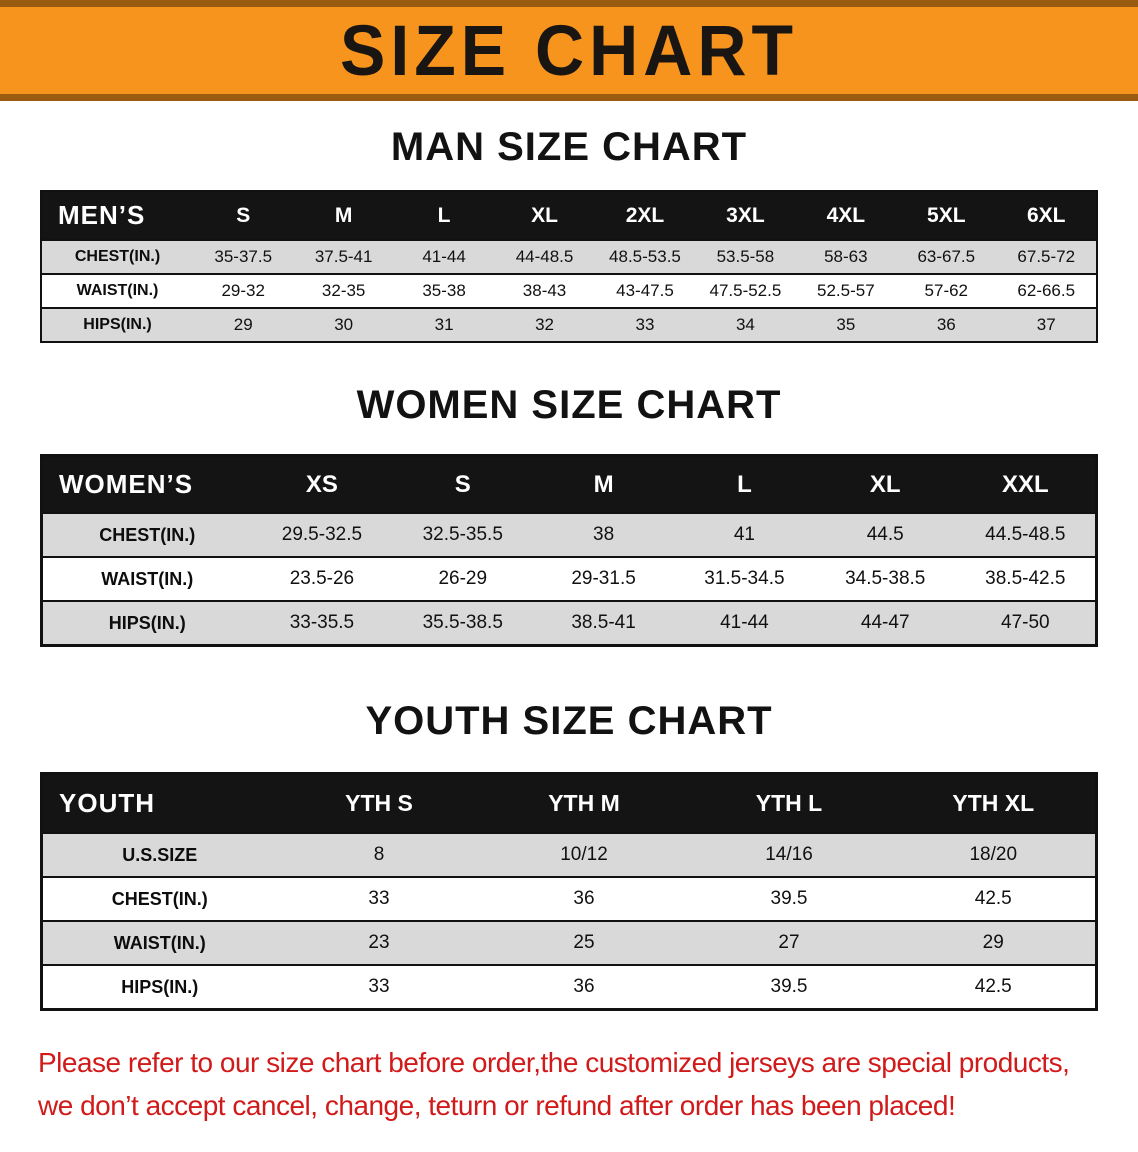  Describe the element at coordinates (584, 942) in the screenshot. I see `value-cell: 25` at that location.